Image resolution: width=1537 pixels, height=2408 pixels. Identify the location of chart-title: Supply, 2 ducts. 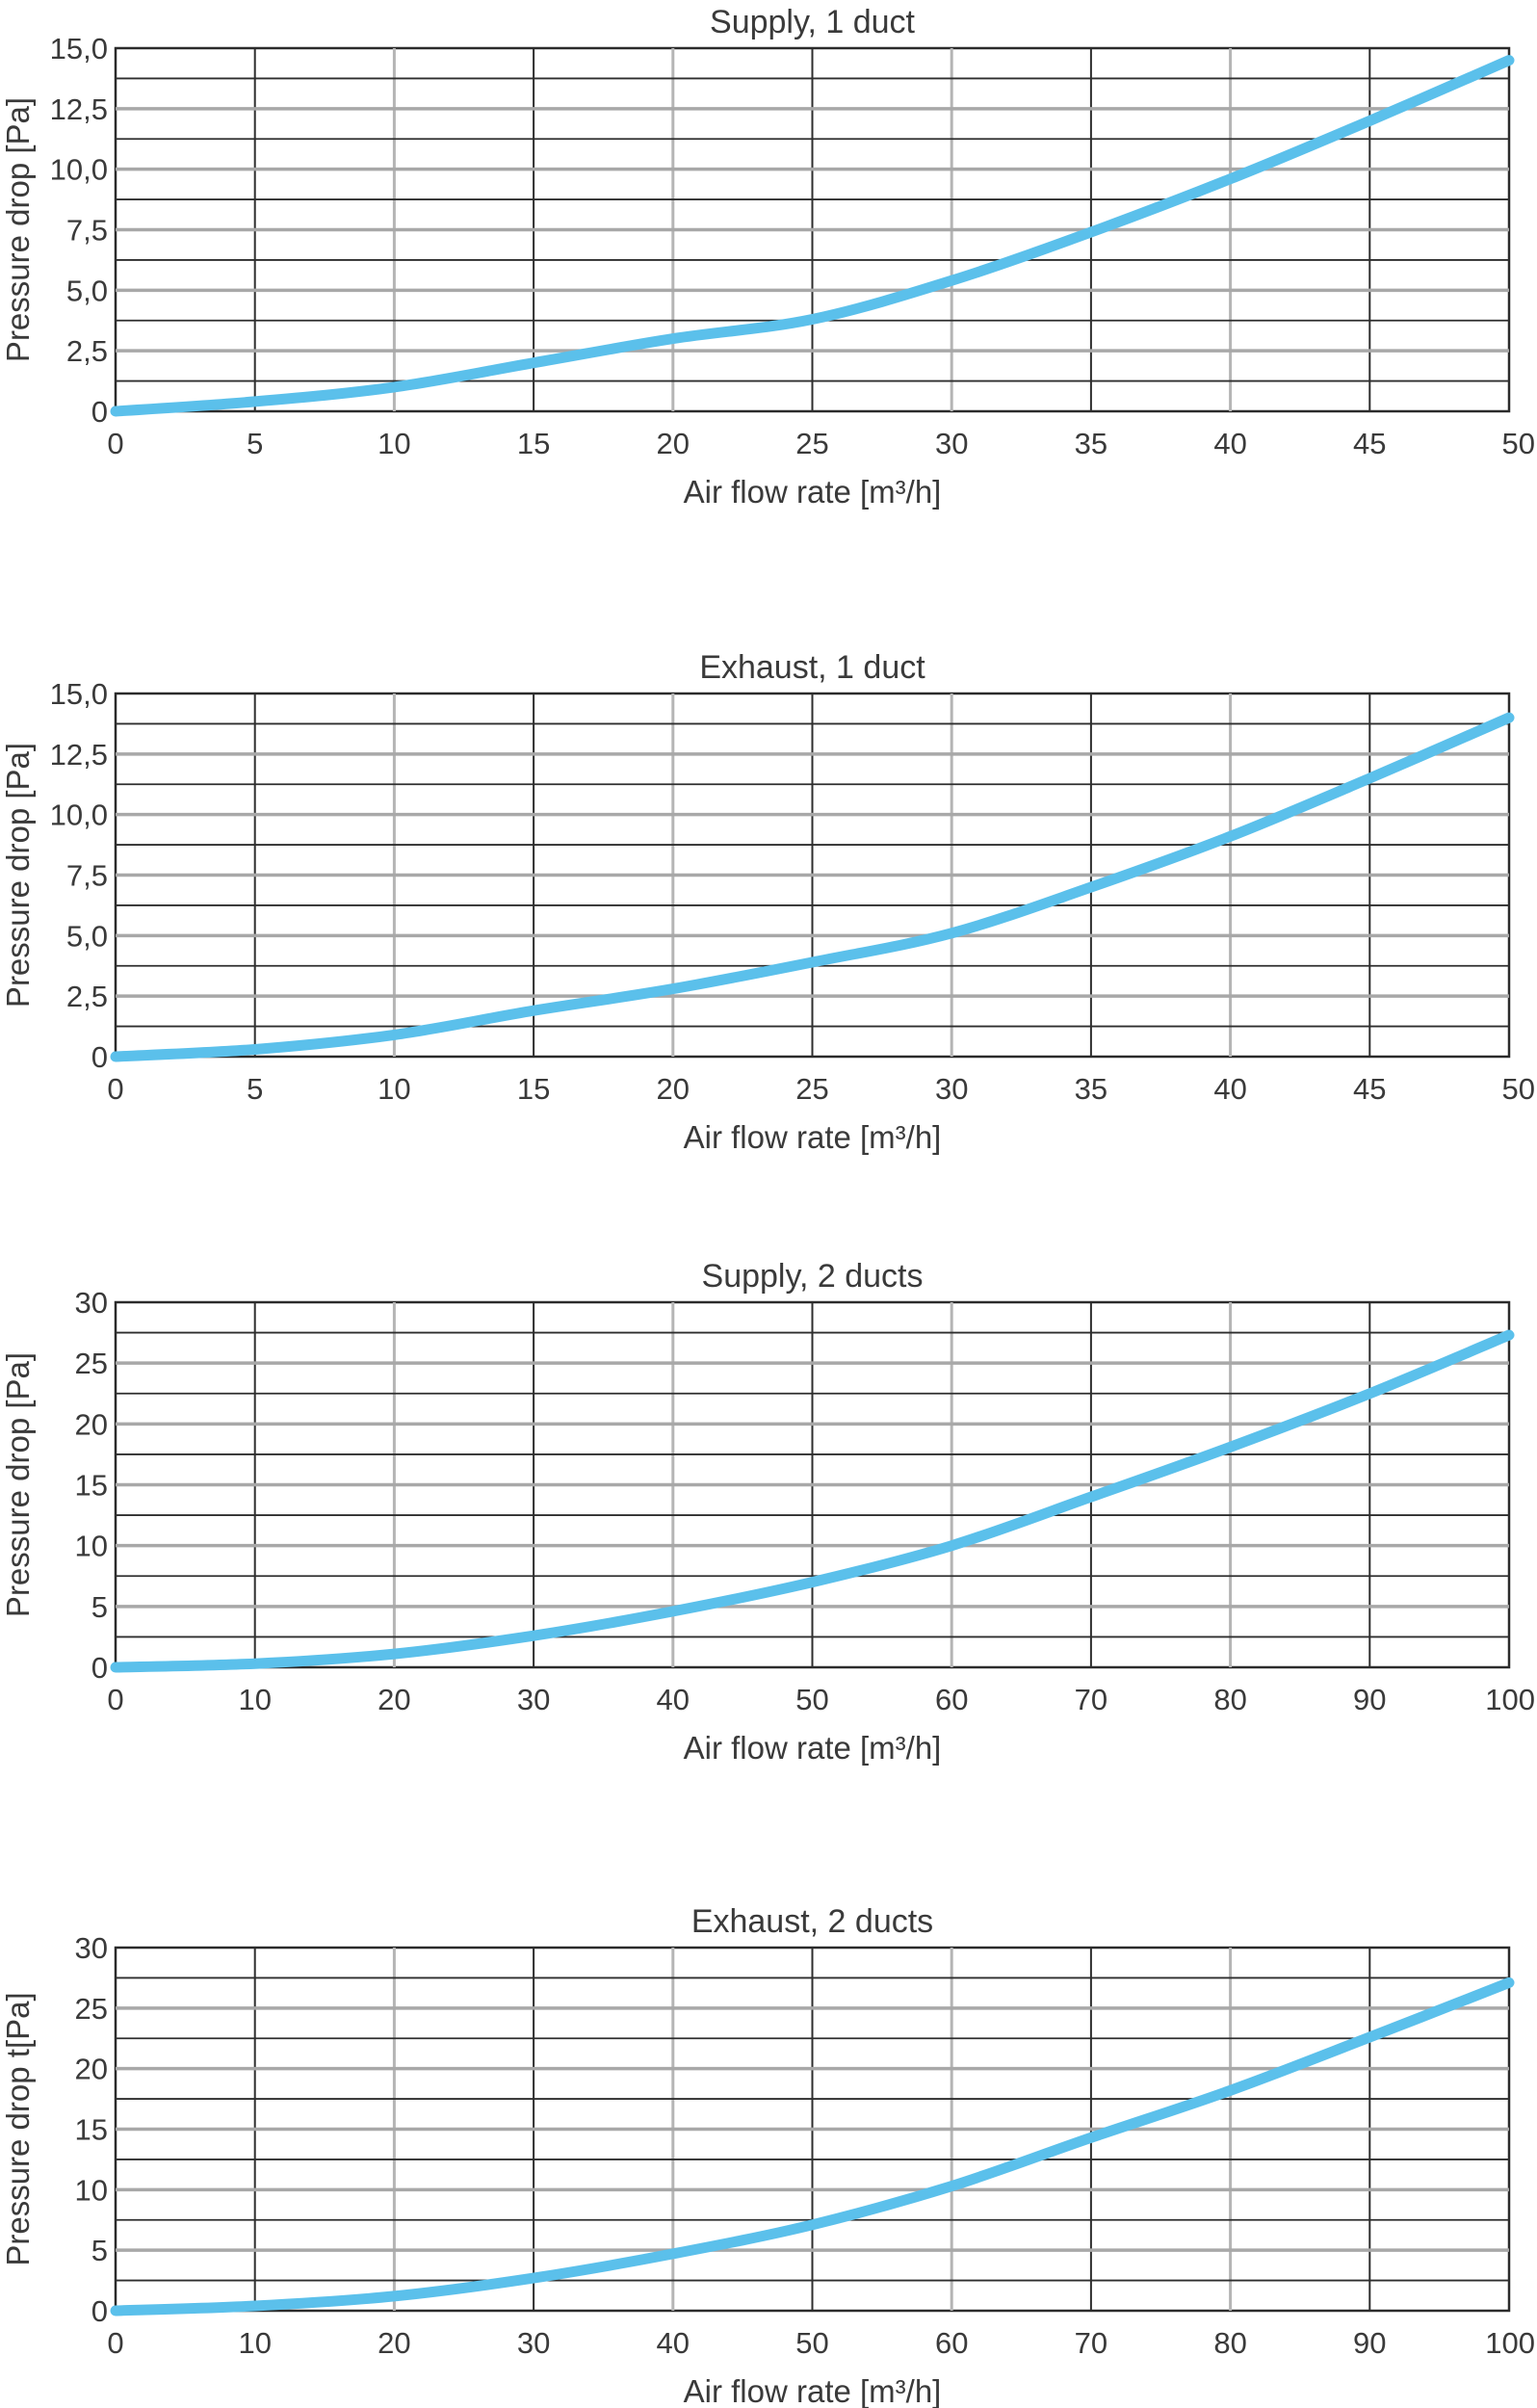
(813, 1276).